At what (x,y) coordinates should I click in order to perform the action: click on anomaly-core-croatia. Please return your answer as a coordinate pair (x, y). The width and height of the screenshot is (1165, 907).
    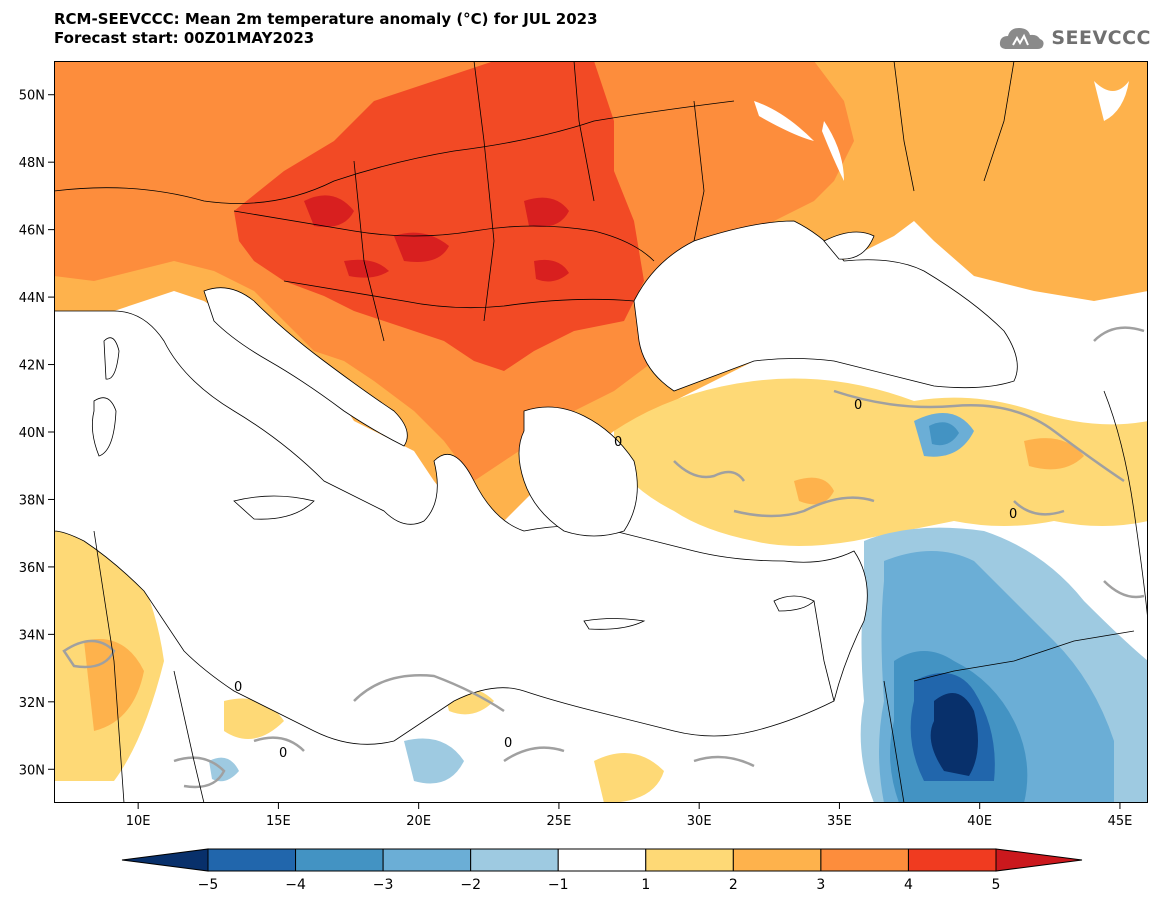
    Looking at the image, I should click on (366, 268).